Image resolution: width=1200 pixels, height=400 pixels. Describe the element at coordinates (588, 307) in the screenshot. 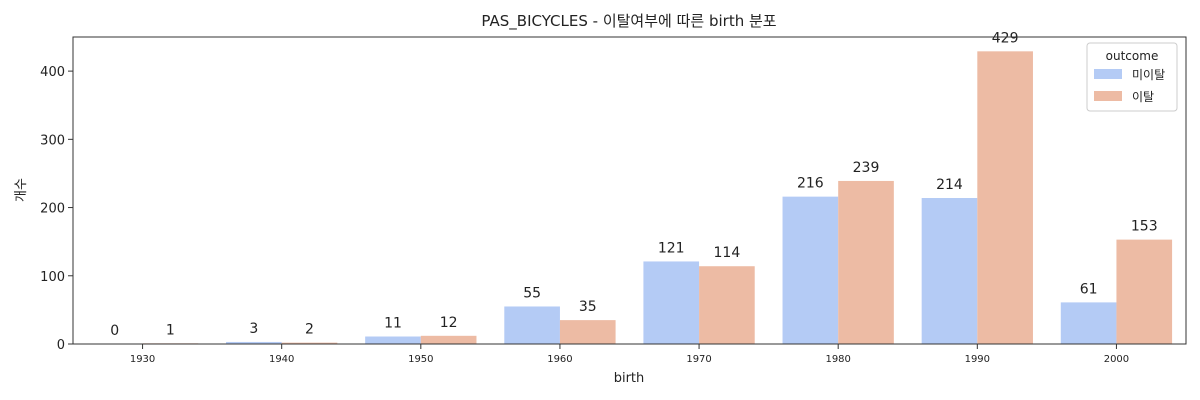

I see `data-label-이탈-1960: 35` at that location.